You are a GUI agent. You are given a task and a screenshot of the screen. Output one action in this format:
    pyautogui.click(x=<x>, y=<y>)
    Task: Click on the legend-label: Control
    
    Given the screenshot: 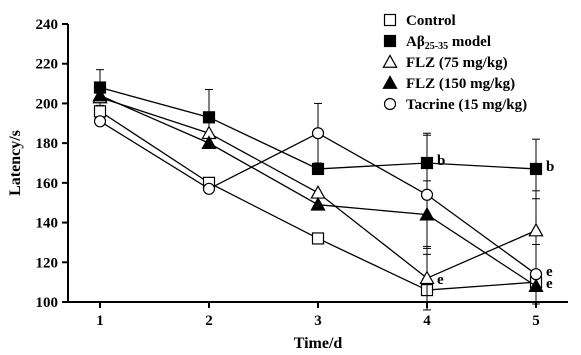 What is the action you would take?
    pyautogui.click(x=431, y=21)
    